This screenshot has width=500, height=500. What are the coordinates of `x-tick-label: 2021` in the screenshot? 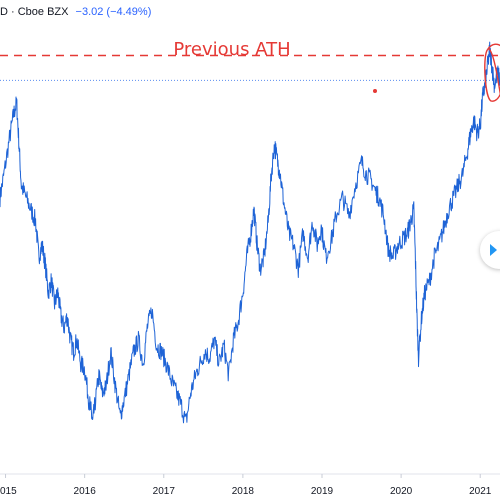 It's located at (480, 491).